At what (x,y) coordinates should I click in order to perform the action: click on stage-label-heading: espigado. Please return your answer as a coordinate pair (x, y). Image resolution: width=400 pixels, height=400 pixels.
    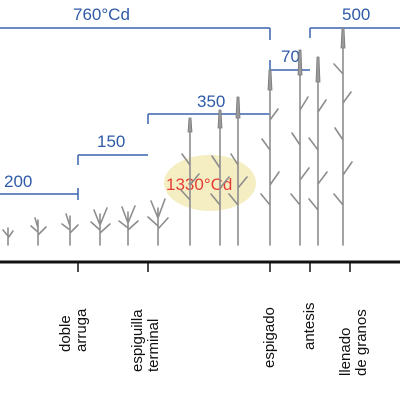
    Looking at the image, I should click on (269, 337).